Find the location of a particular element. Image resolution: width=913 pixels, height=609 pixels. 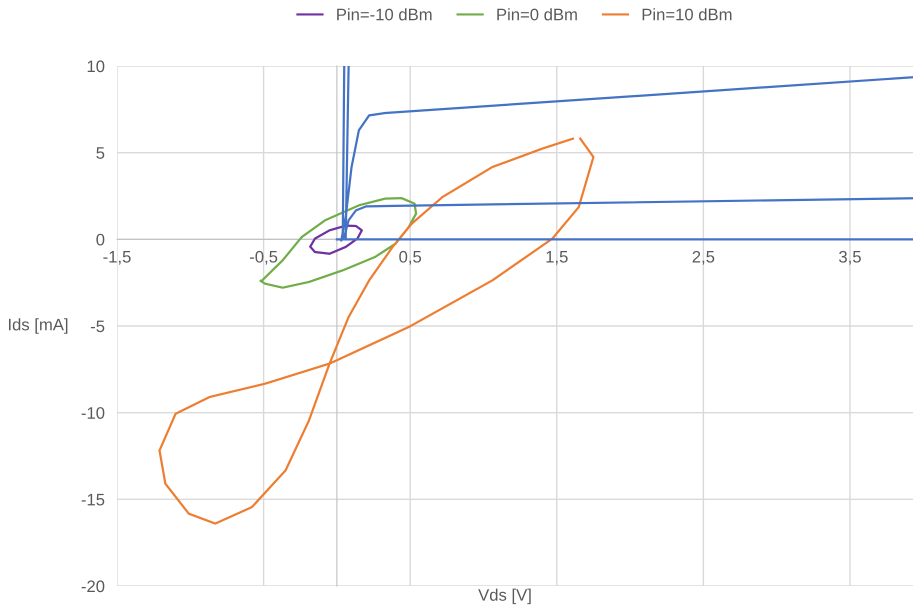

x-tick-label: -0,5 is located at coordinates (264, 257).